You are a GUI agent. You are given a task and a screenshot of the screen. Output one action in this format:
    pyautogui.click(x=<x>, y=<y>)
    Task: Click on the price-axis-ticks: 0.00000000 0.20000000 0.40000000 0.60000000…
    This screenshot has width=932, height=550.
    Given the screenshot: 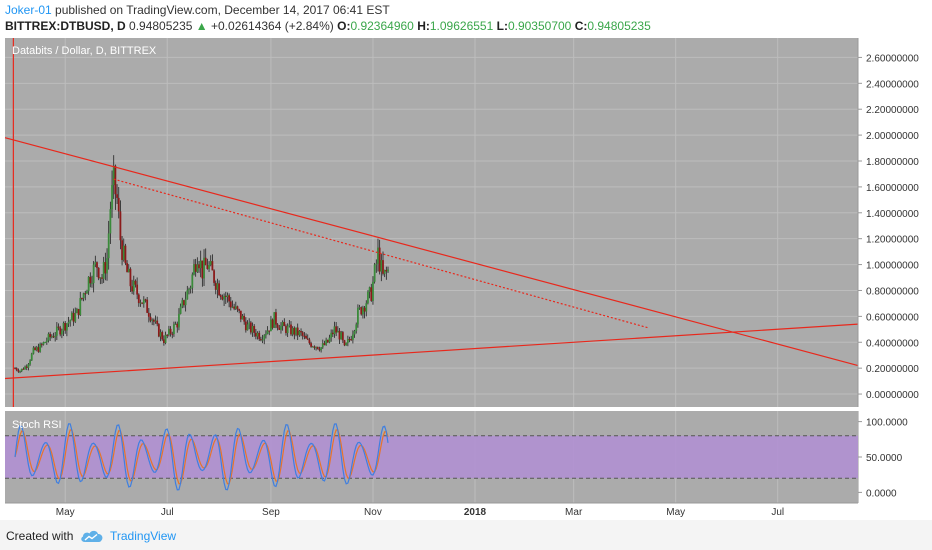 What is the action you would take?
    pyautogui.click(x=888, y=227)
    